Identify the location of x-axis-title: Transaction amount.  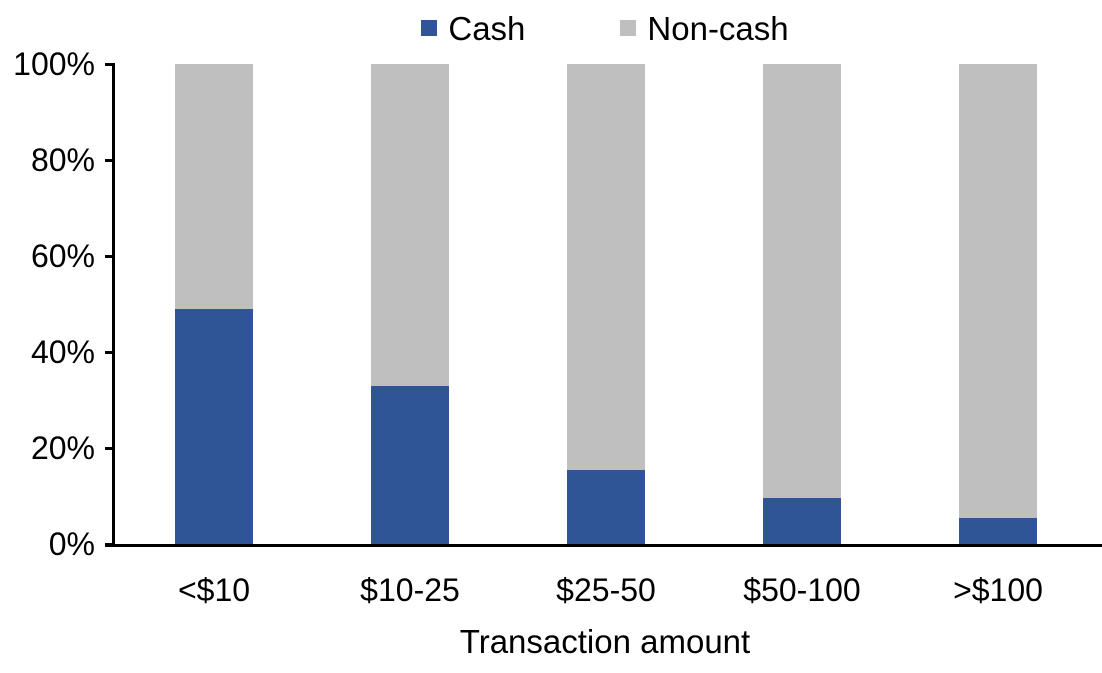
(605, 641).